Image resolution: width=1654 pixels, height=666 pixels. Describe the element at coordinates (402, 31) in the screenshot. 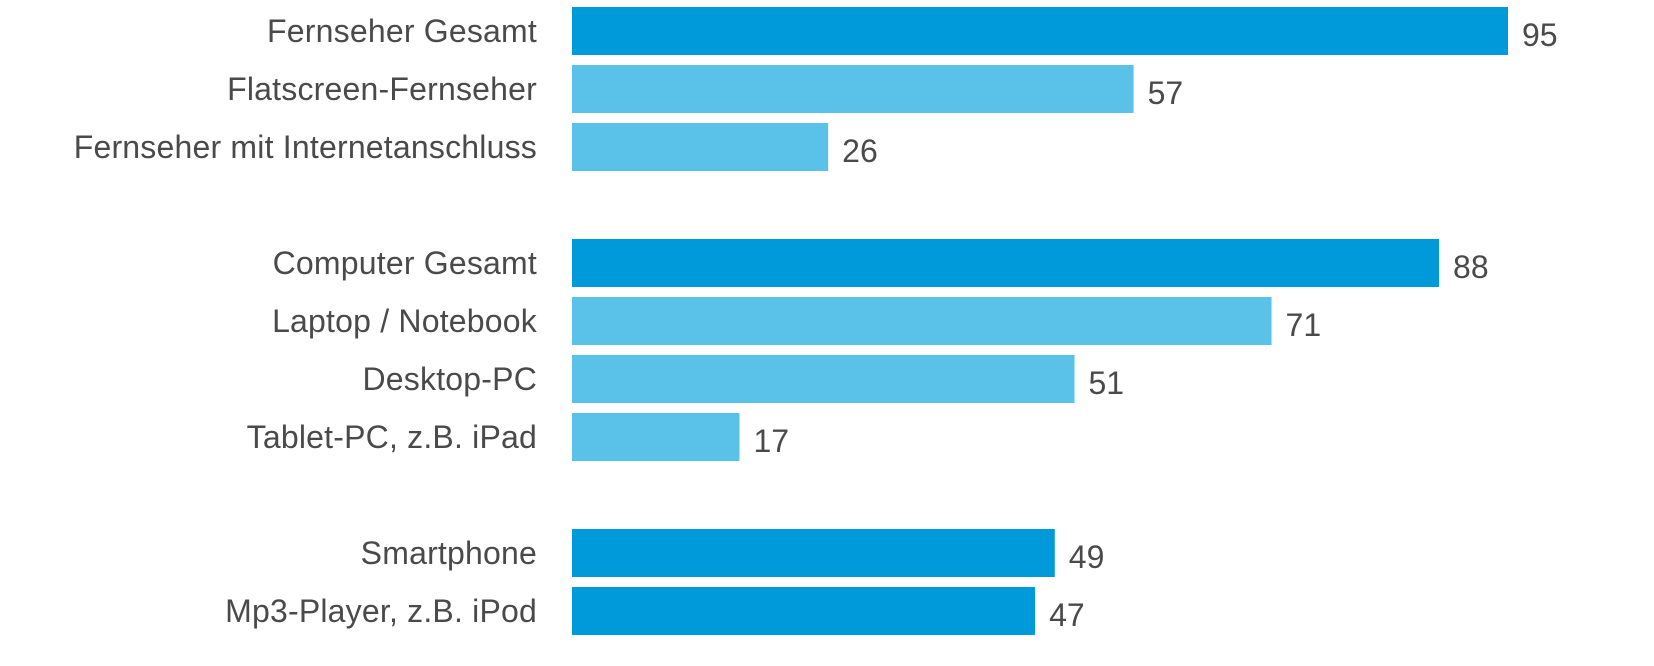

I see `category-label: Fernseher Gesamt` at that location.